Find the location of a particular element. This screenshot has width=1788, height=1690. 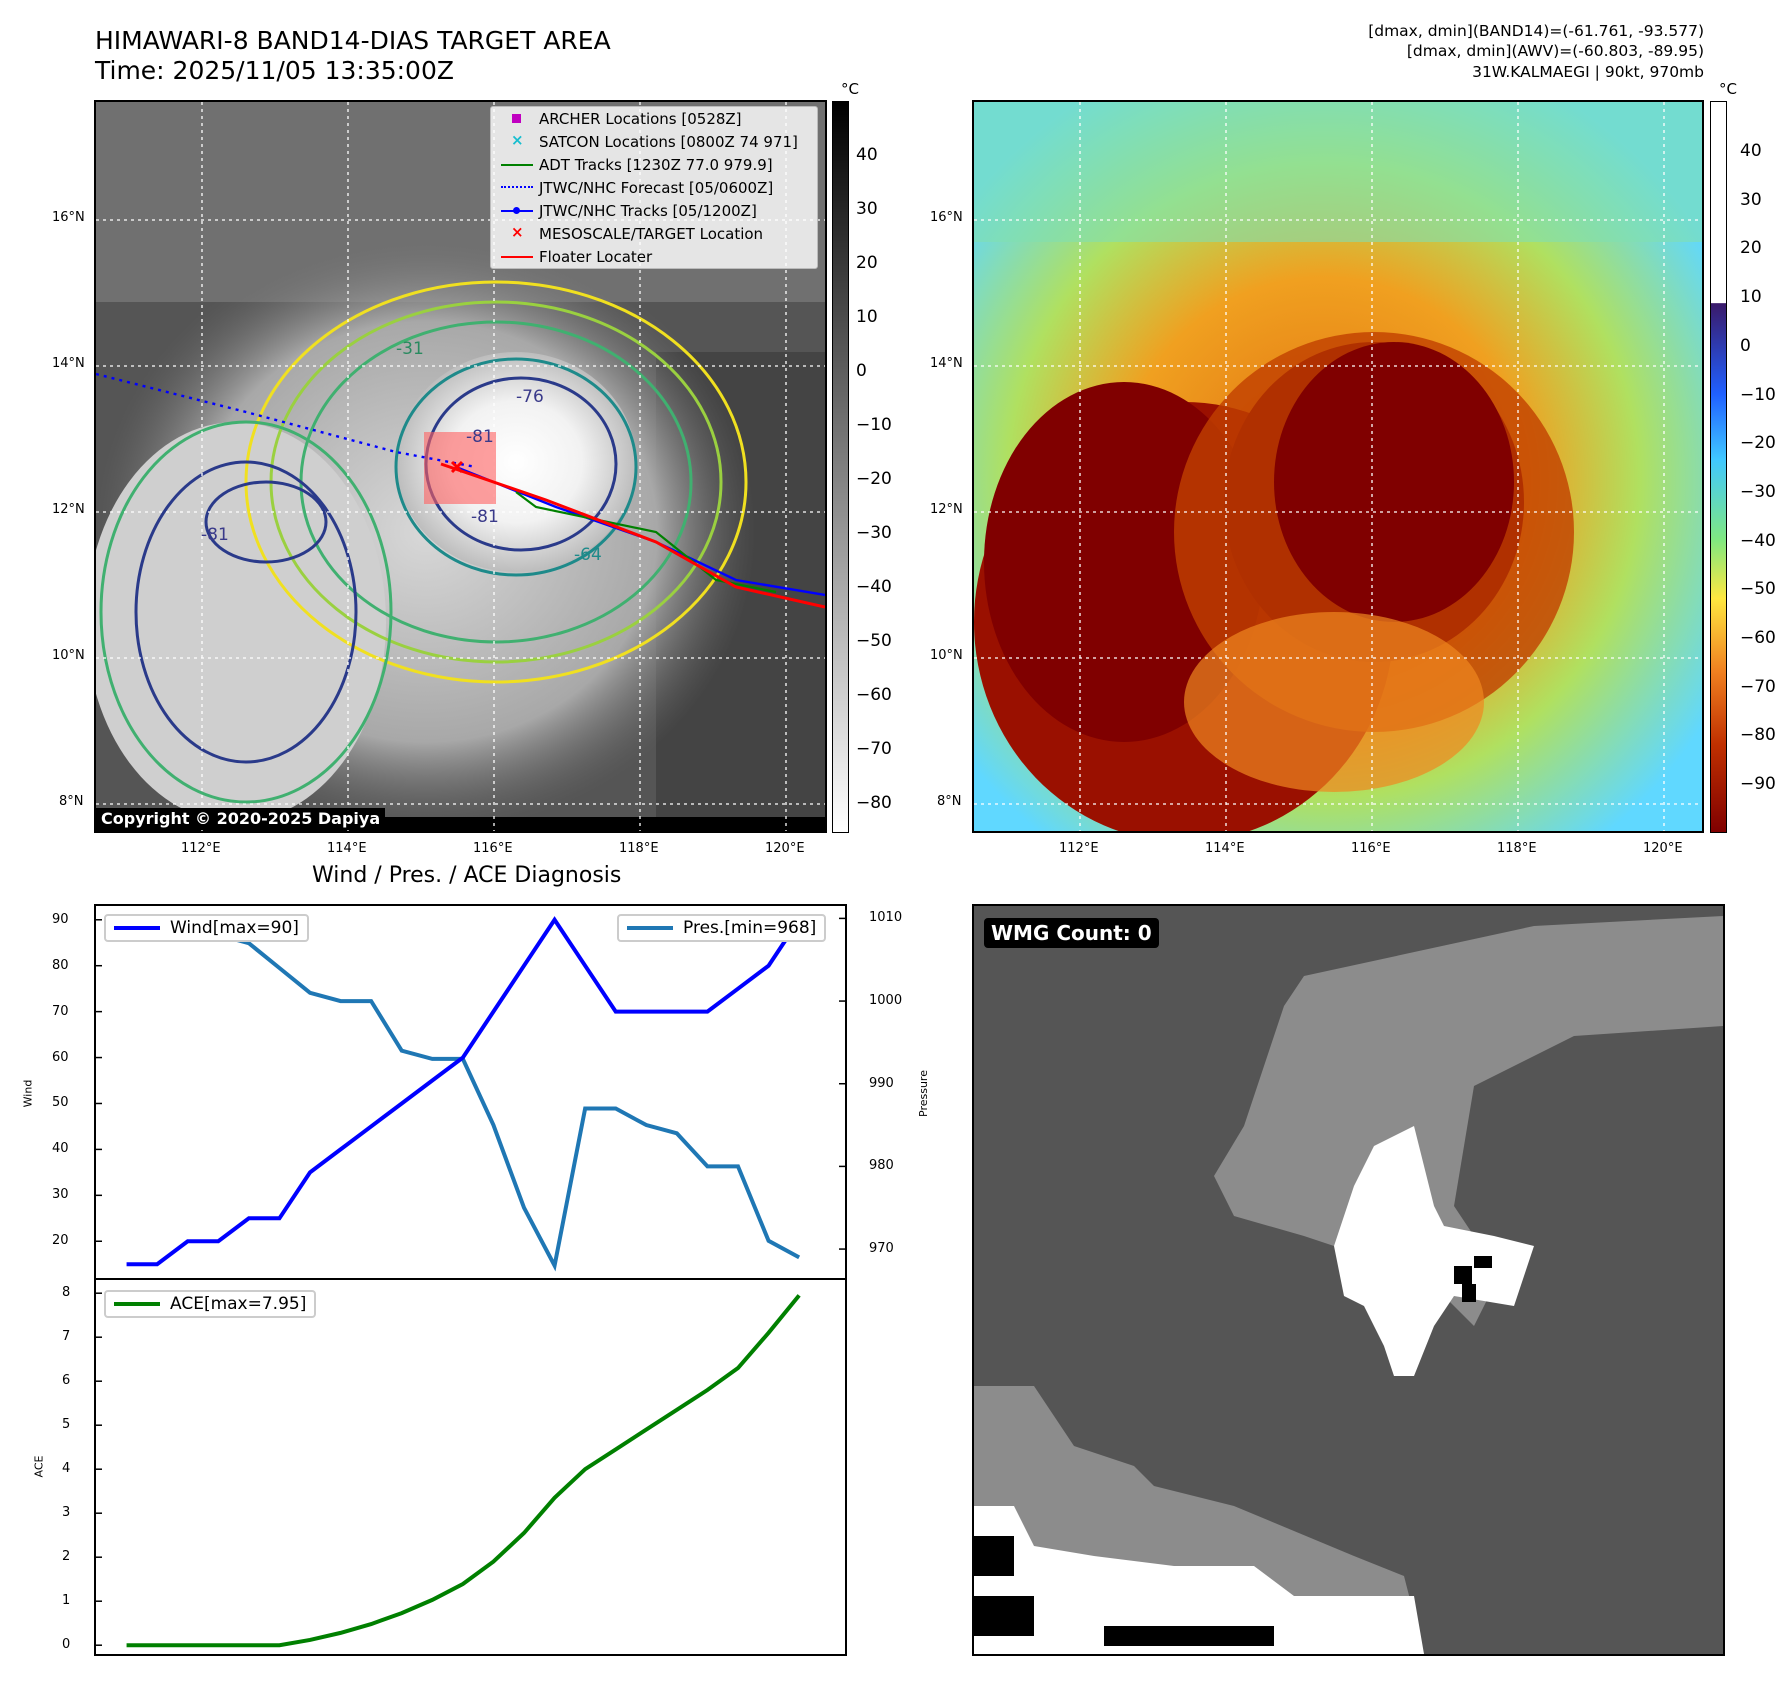

ace-panel is located at coordinates (470, 1467).